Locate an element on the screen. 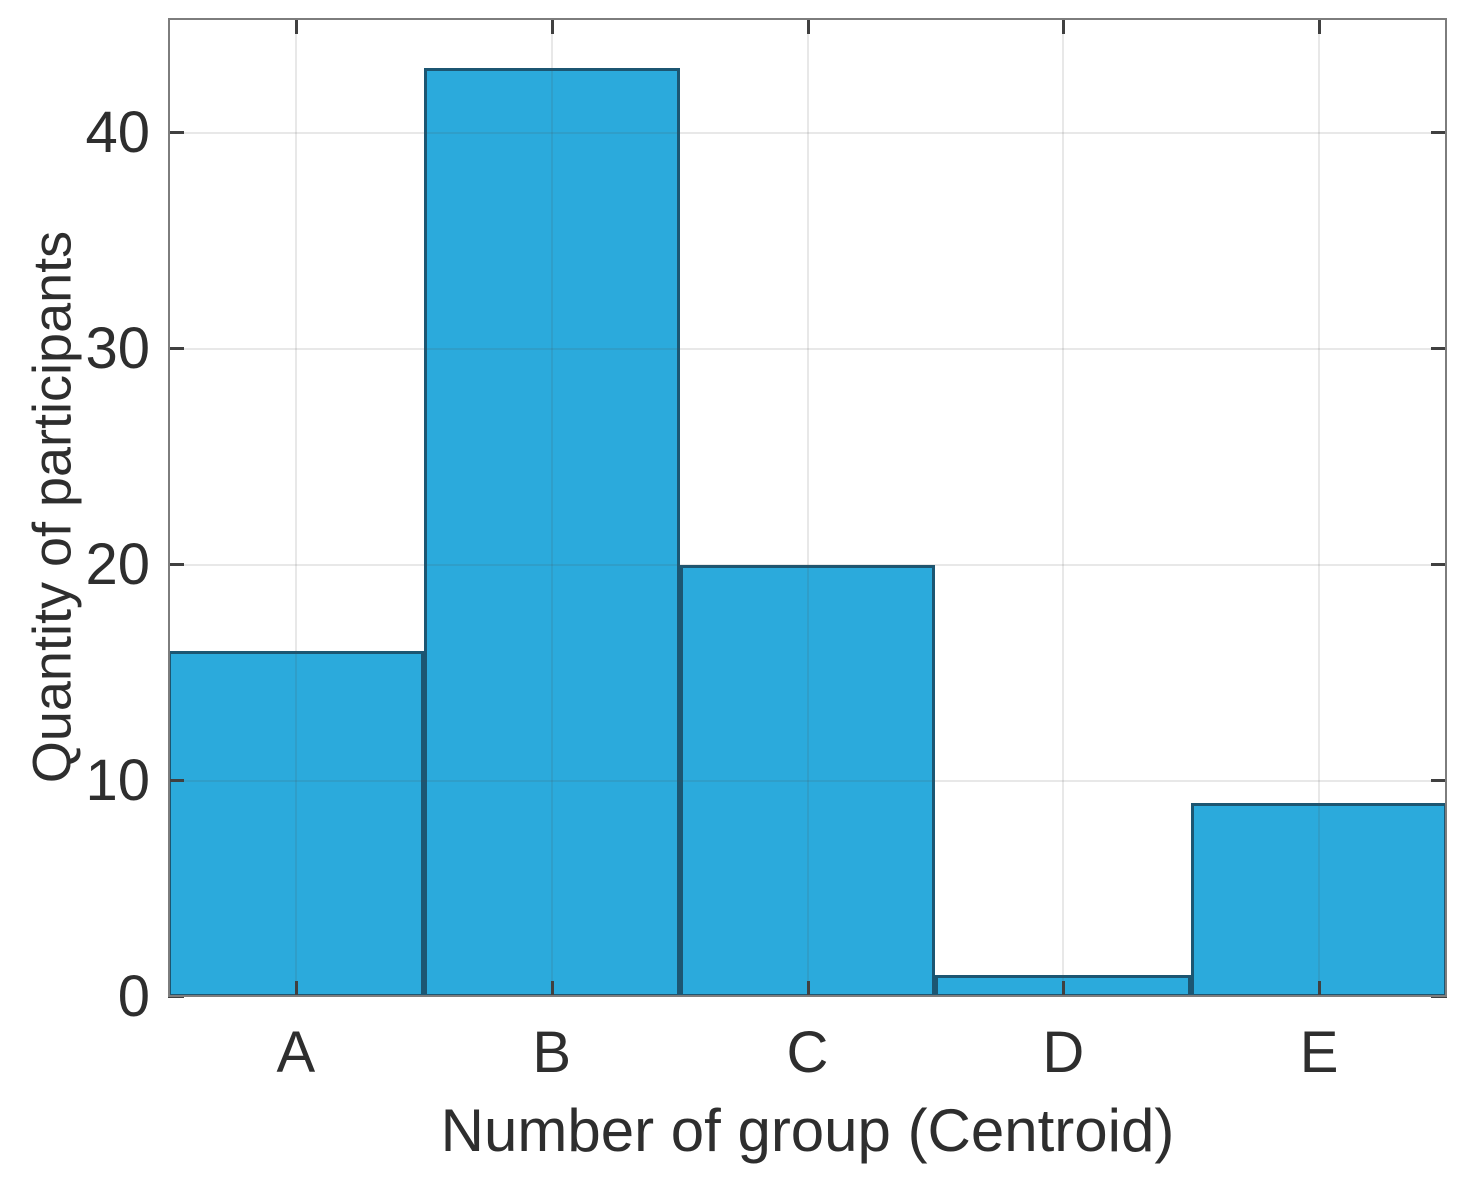 The height and width of the screenshot is (1189, 1475). y-tick-label-40: 40 is located at coordinates (117, 132).